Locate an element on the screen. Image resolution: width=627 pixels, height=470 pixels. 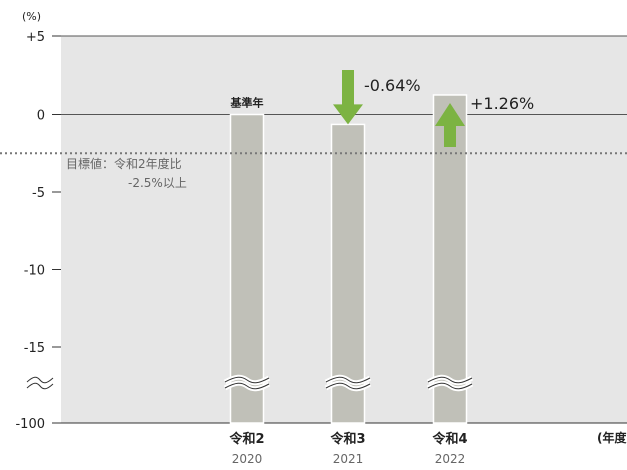
change-label: -0.64% is located at coordinates (392, 85).